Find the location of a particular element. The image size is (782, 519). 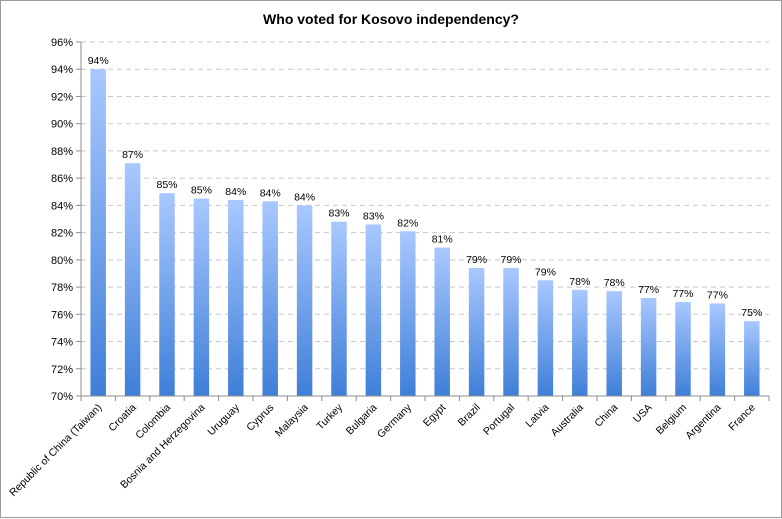

y-tick-label: 92% is located at coordinates (62, 97).